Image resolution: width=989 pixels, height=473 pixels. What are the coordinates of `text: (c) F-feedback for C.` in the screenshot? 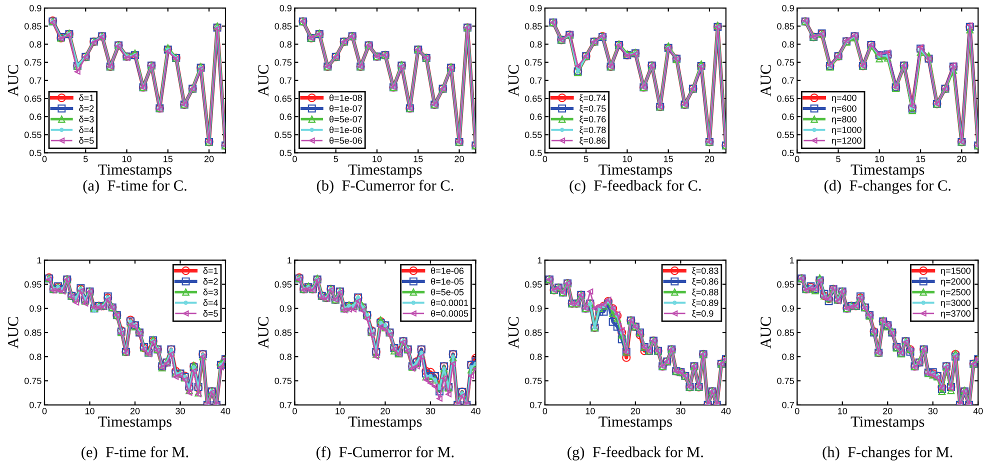 It's located at (635, 187).